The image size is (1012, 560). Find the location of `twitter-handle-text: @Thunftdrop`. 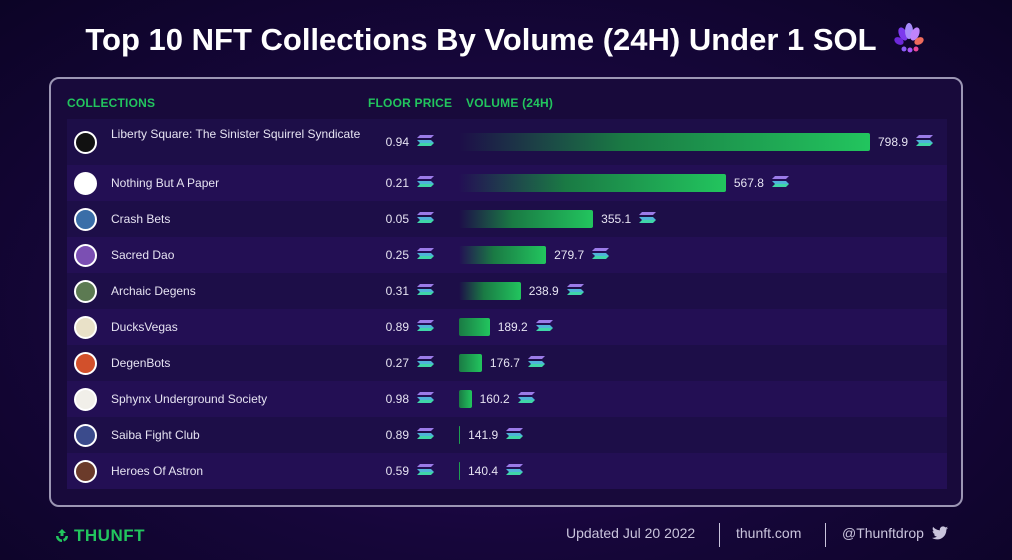

twitter-handle-text: @Thunftdrop is located at coordinates (883, 533).